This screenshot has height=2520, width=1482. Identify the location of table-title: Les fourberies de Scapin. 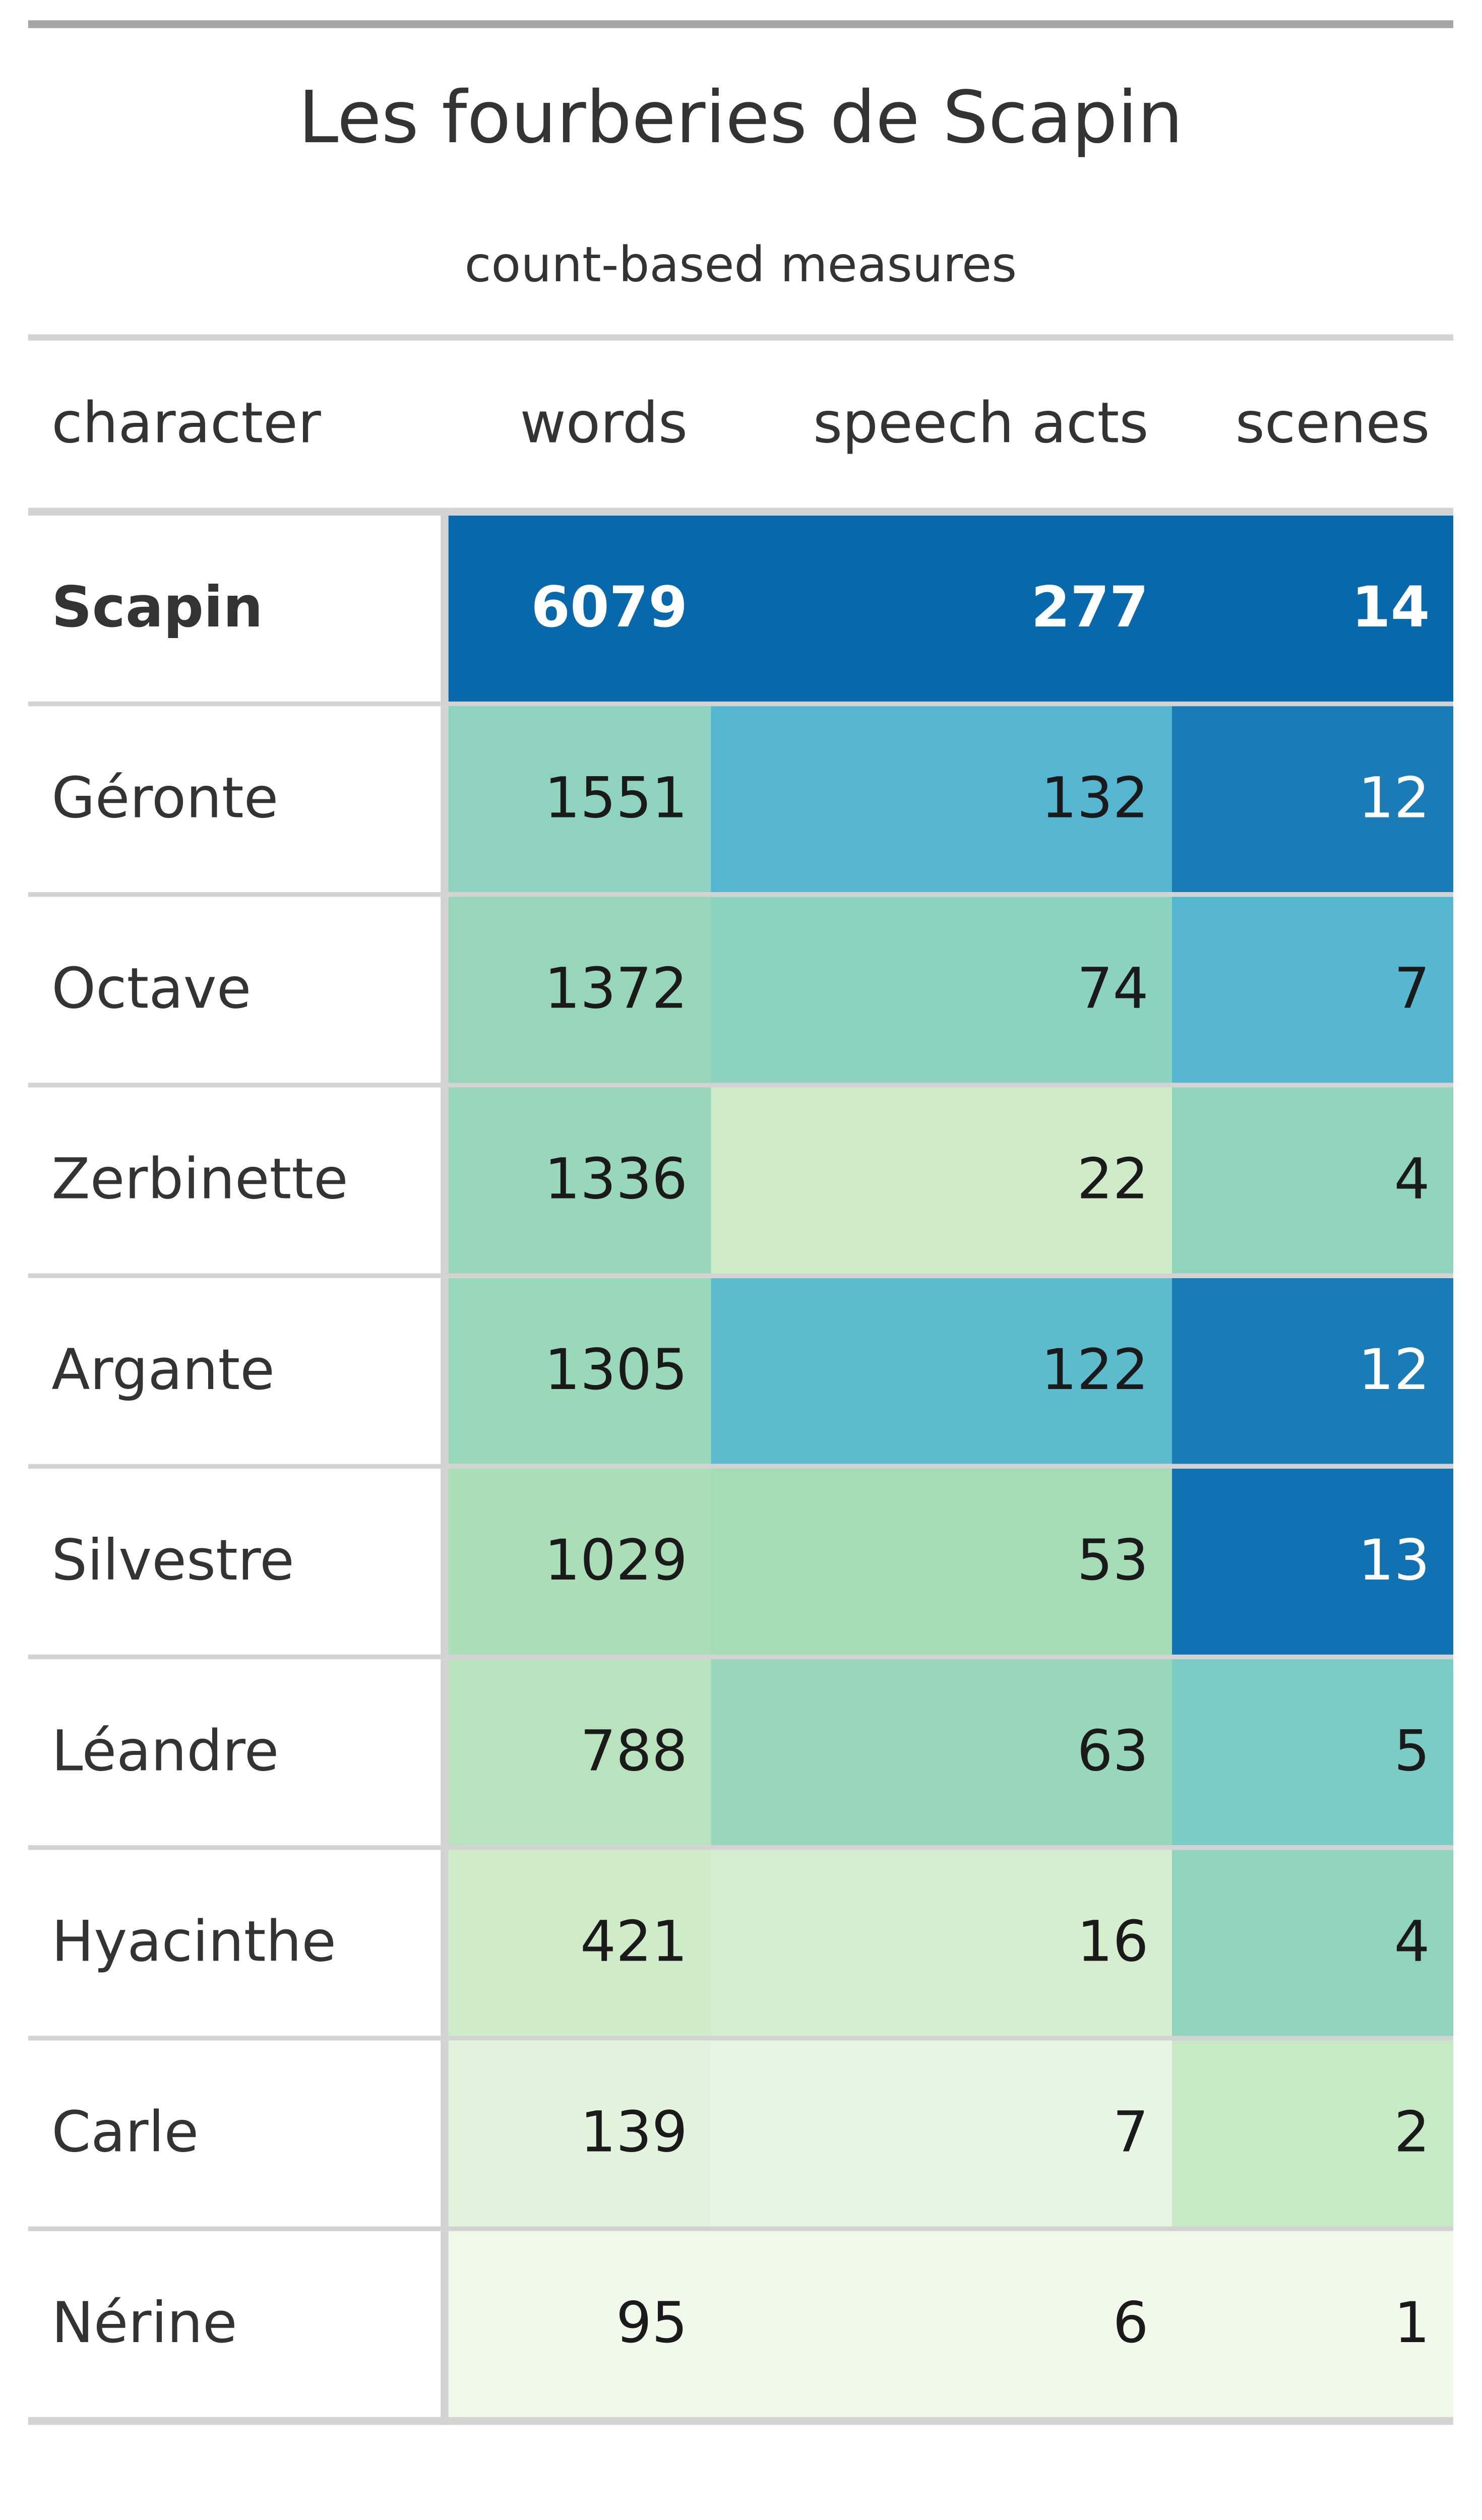
(741, 117).